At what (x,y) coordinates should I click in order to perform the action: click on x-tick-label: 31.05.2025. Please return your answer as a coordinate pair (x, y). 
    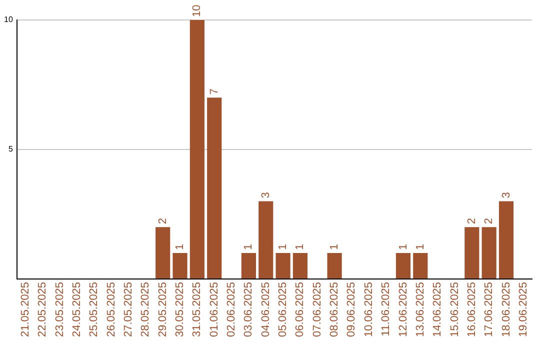
    Looking at the image, I should click on (197, 310).